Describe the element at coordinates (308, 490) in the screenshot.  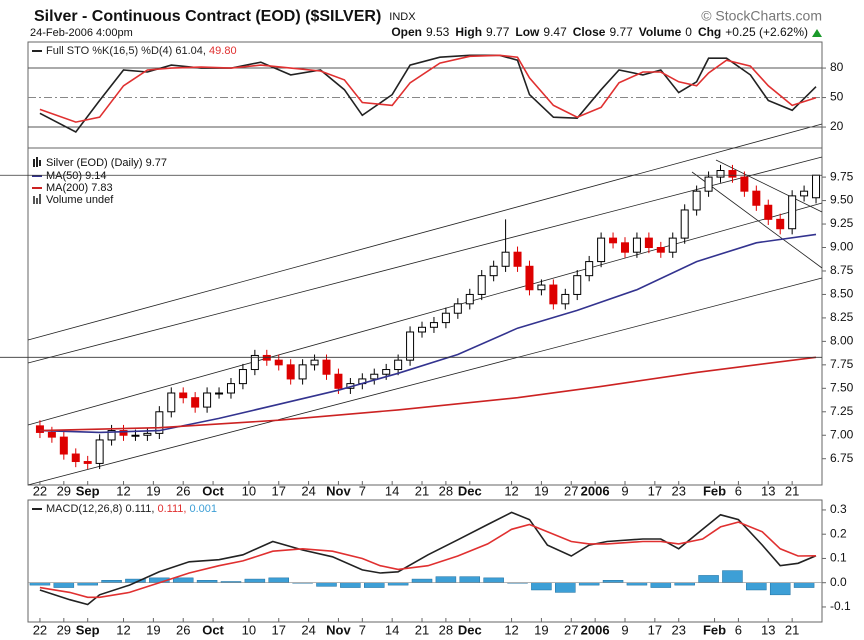
I see `x-tick-label: 24` at that location.